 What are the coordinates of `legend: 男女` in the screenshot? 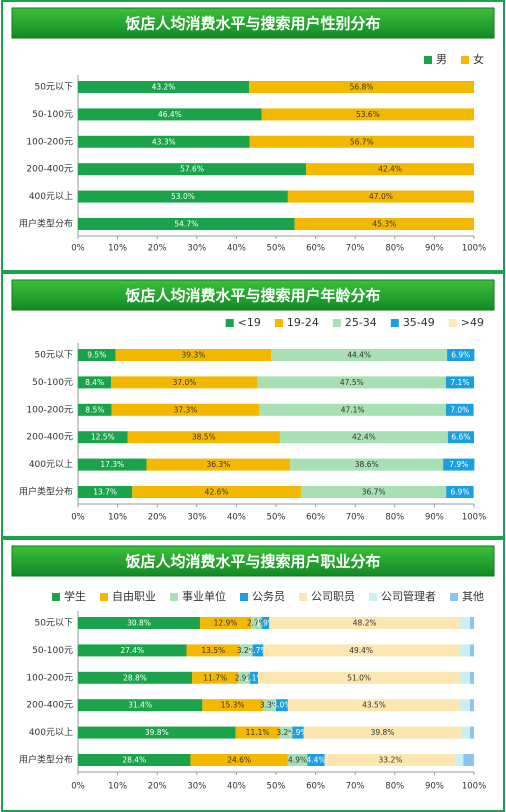 It's located at (454, 59).